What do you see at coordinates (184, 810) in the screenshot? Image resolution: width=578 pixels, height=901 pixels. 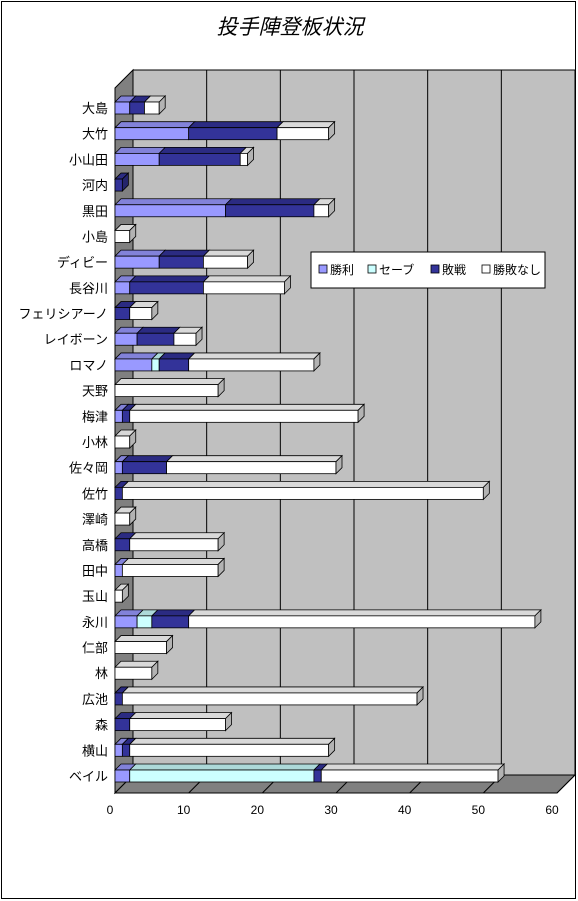 I see `x-tick-label: 10` at bounding box center [184, 810].